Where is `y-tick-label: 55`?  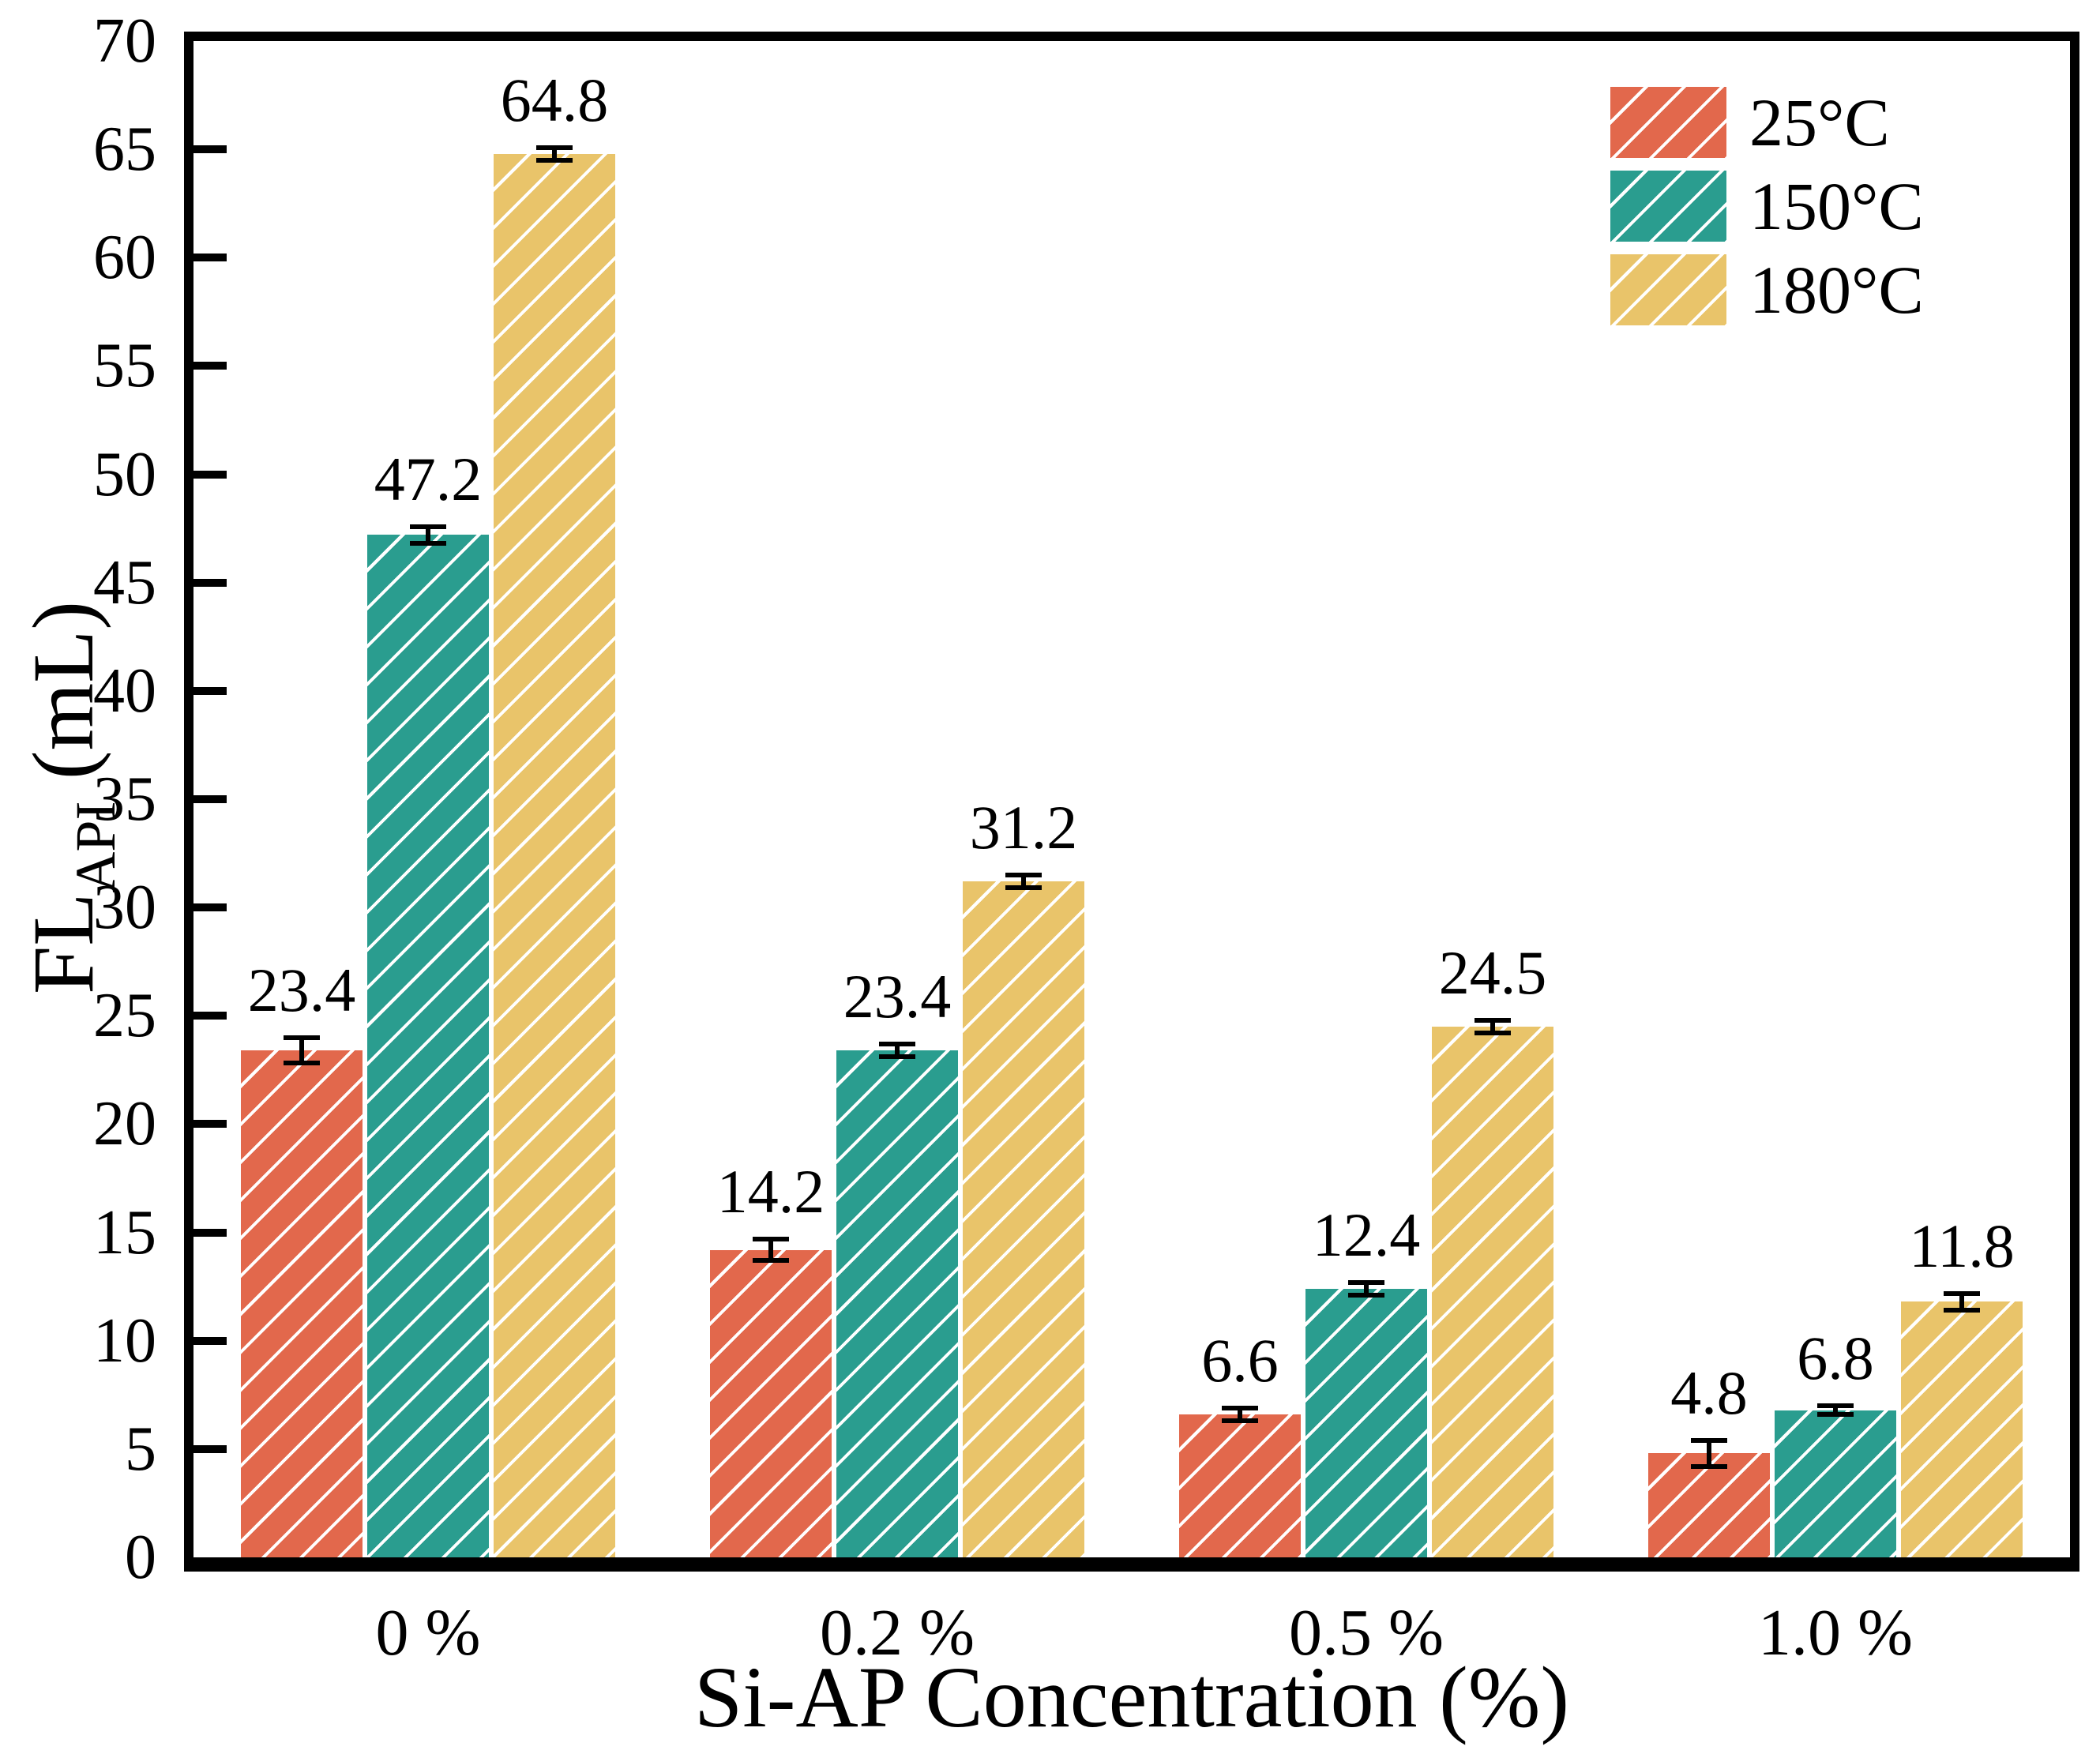 y-tick-label: 55 is located at coordinates (124, 366).